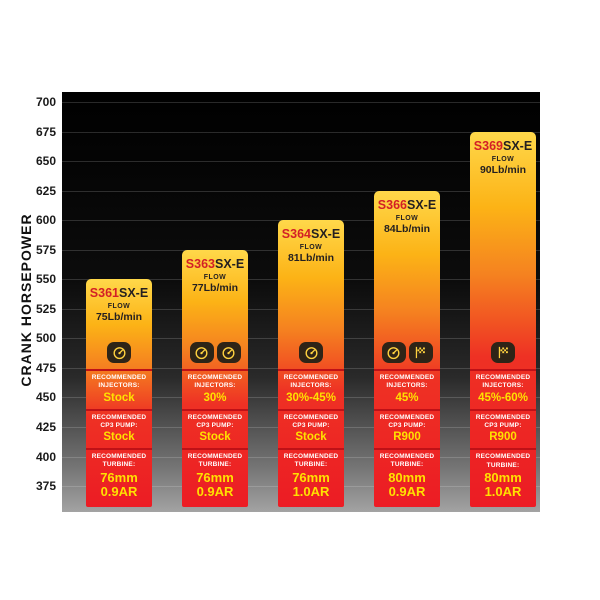 This screenshot has height=600, width=600. I want to click on turbine-section: RECOMMENDED TURBINE: 80mm 1.0AR, so click(503, 475).